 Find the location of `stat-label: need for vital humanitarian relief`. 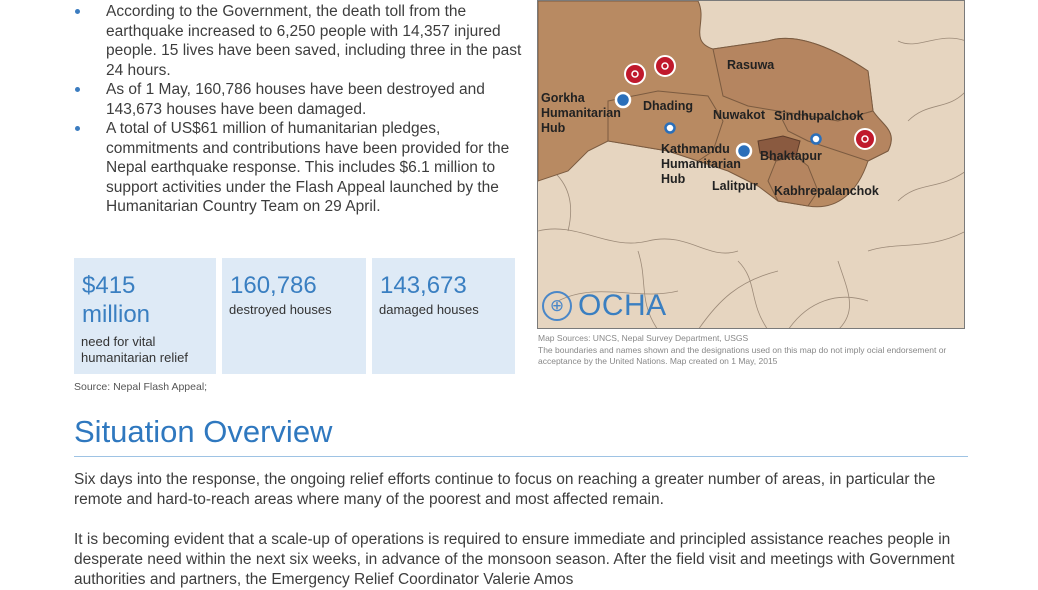

stat-label: need for vital humanitarian relief is located at coordinates (134, 349).